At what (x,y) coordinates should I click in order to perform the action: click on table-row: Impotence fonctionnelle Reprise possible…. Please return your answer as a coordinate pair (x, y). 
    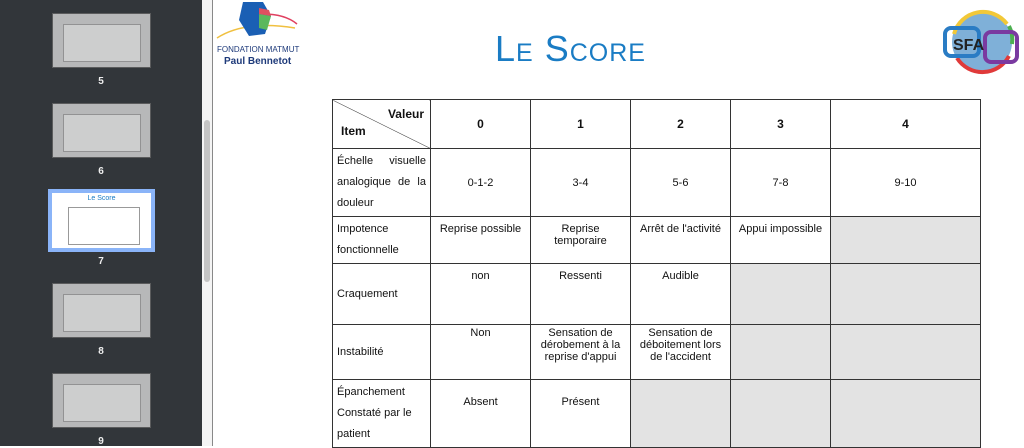
    Looking at the image, I should click on (656, 240).